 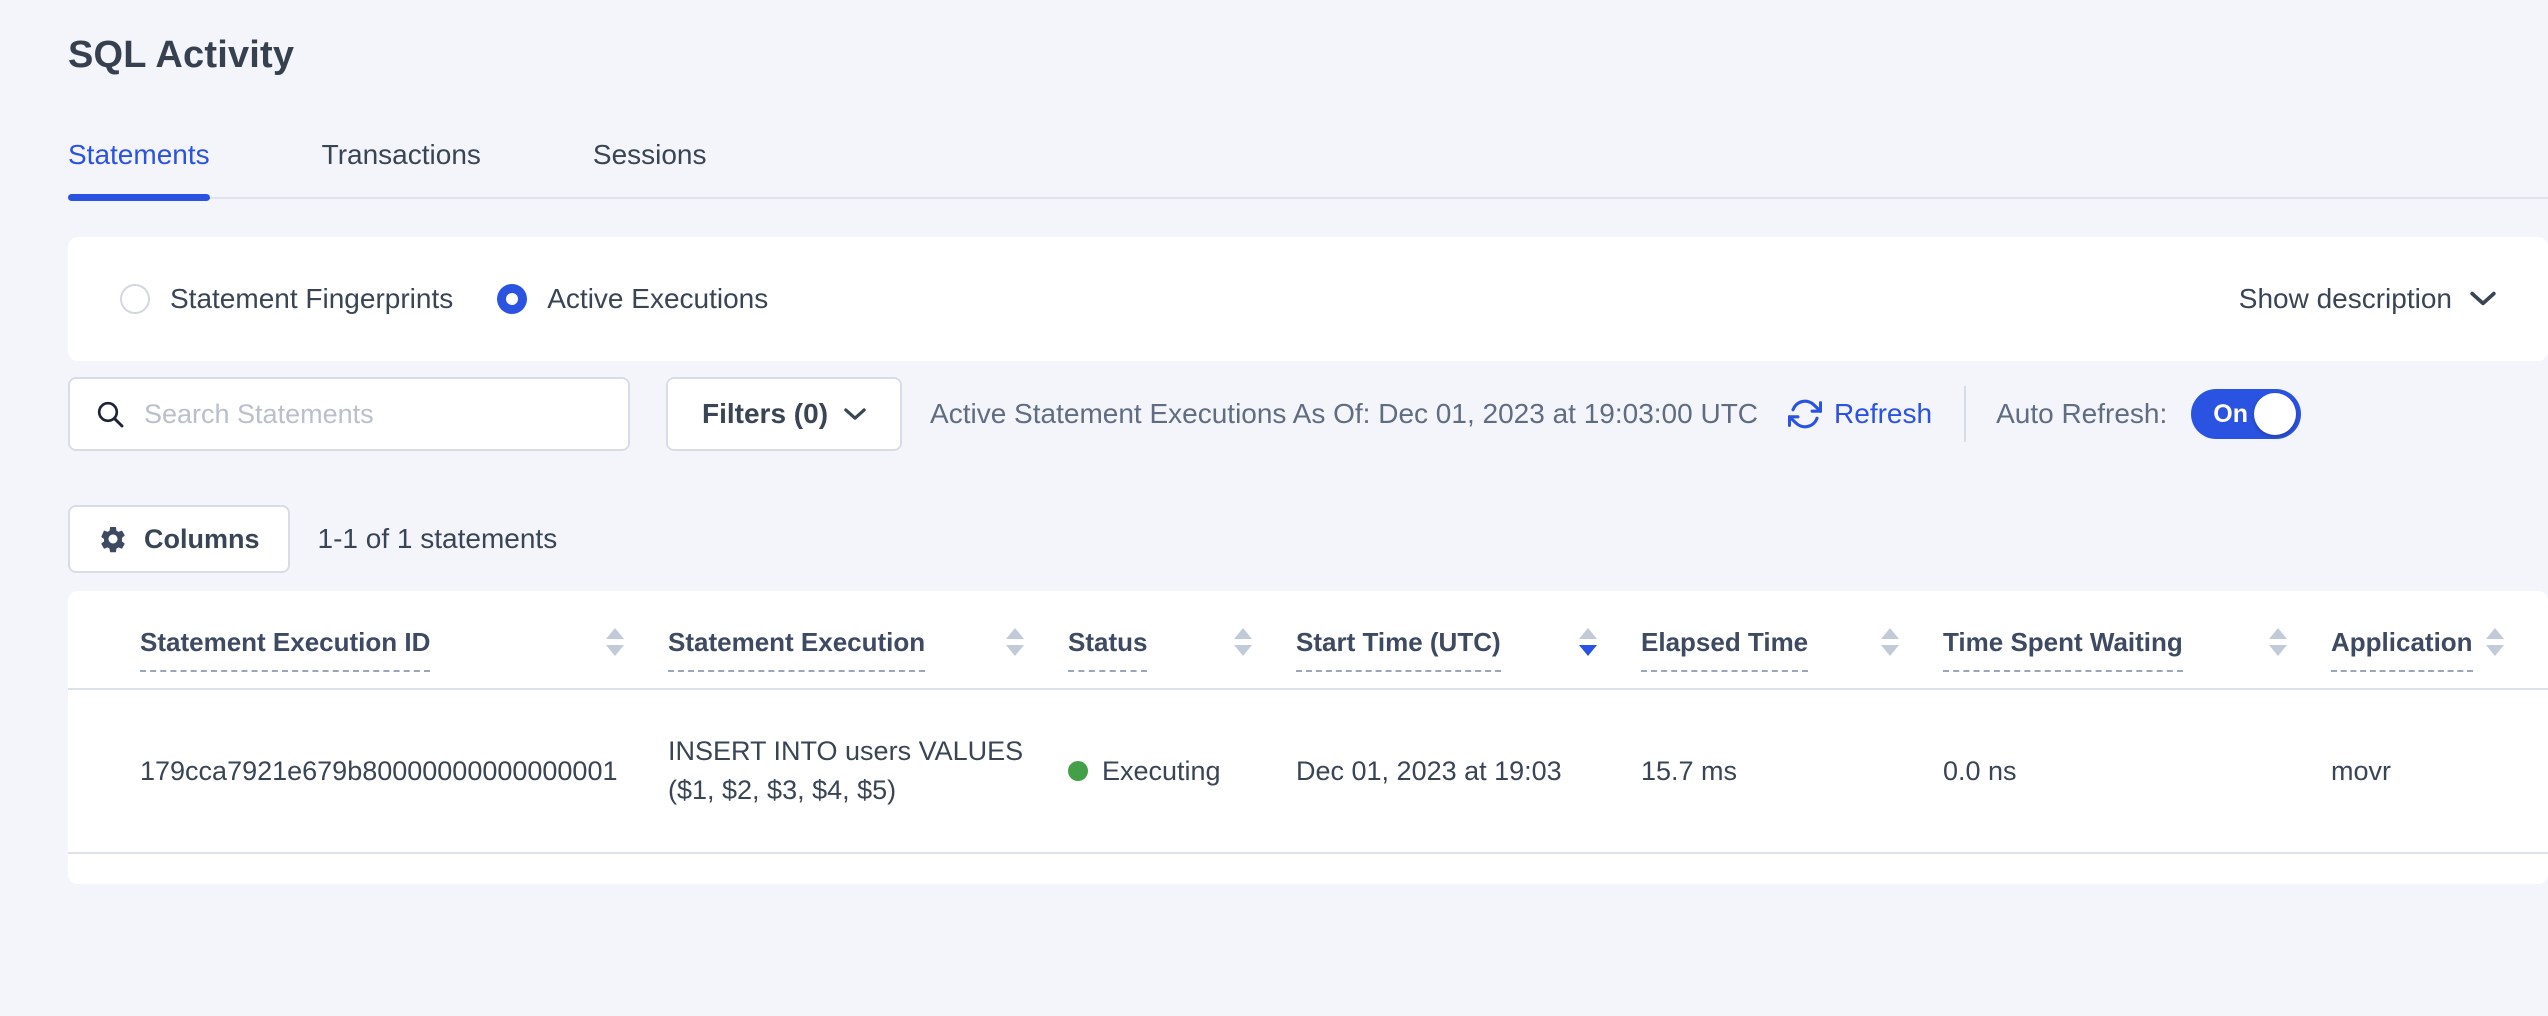 What do you see at coordinates (1965, 414) in the screenshot?
I see `vertical-divider` at bounding box center [1965, 414].